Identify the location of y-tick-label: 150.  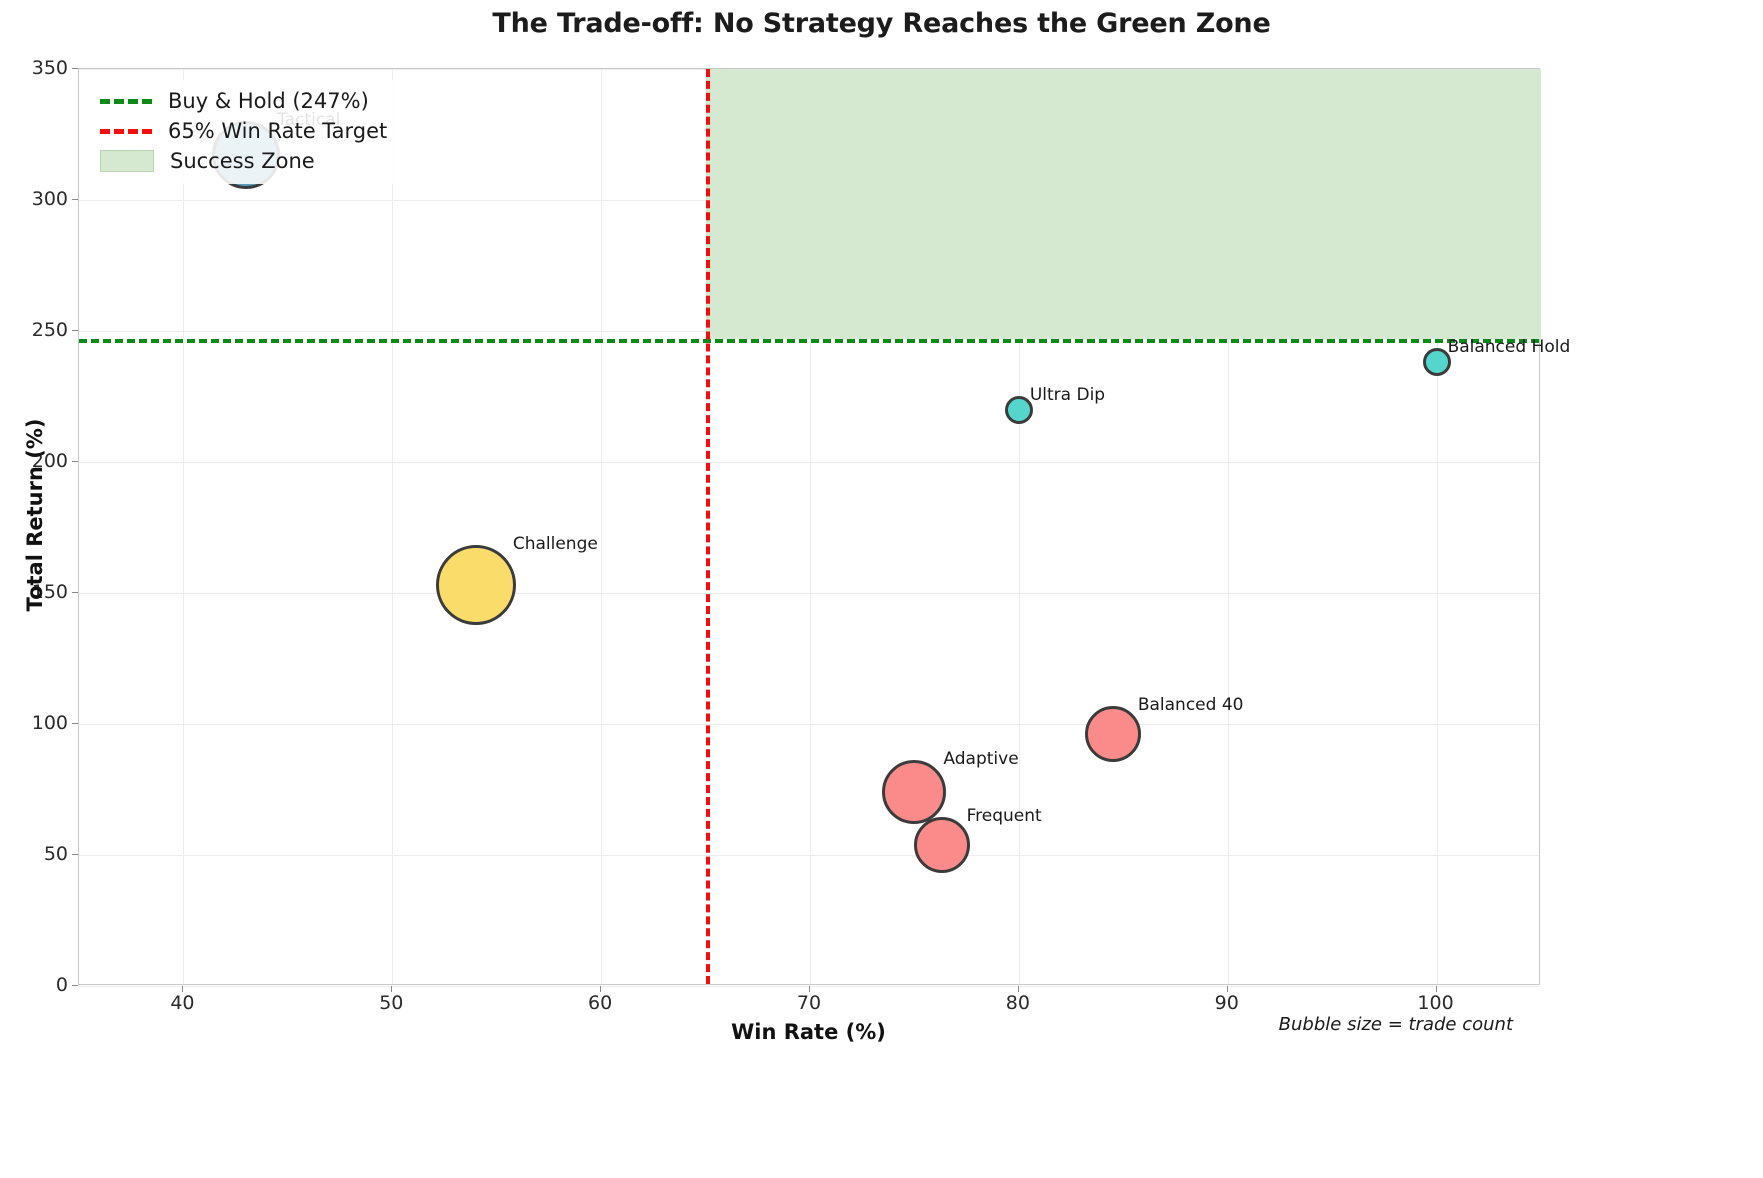
(49, 592).